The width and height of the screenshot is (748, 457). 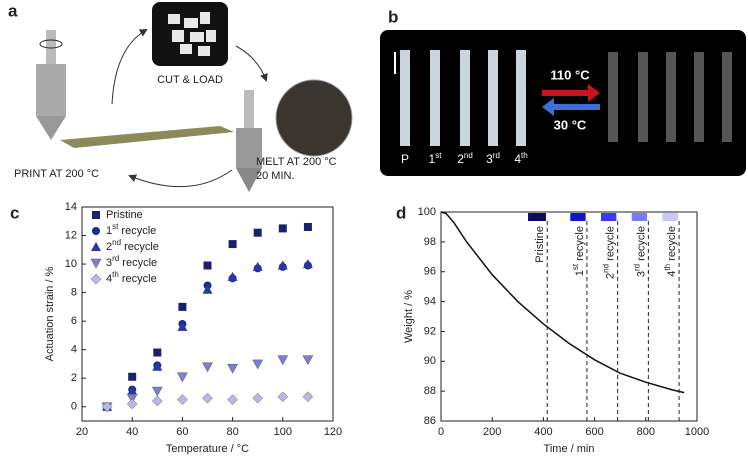 What do you see at coordinates (74, 407) in the screenshot?
I see `y-tick-label: 0` at bounding box center [74, 407].